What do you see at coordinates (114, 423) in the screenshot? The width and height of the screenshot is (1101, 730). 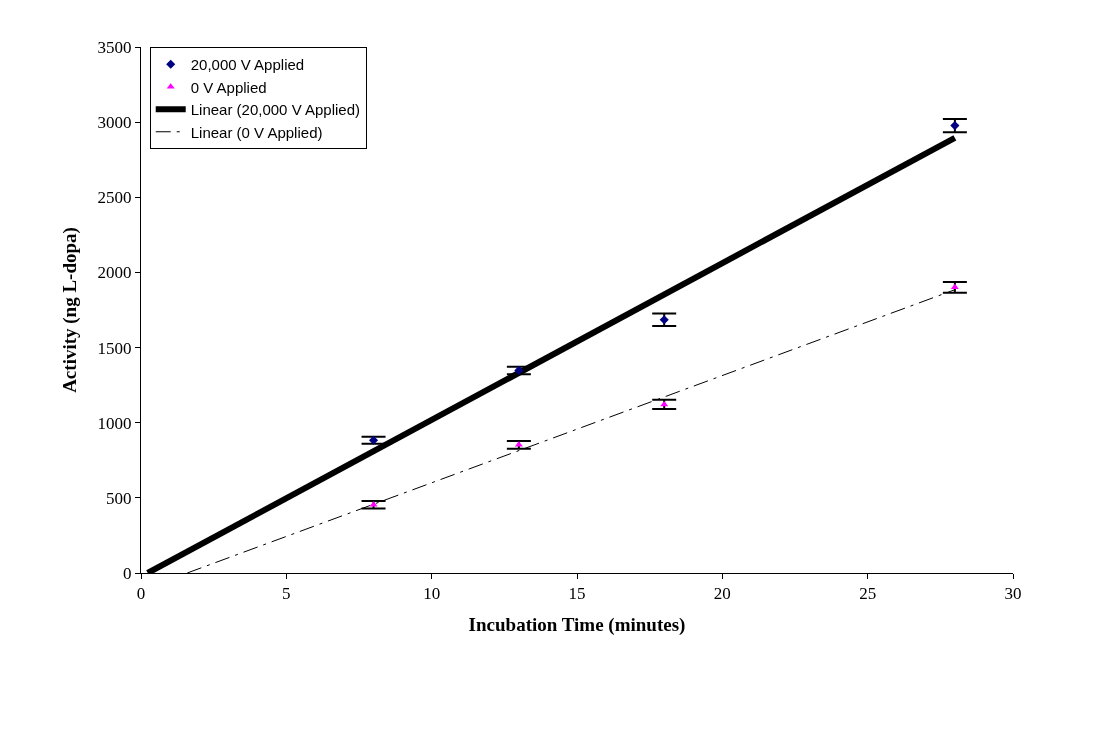 I see `y-tick-label: 1000` at bounding box center [114, 423].